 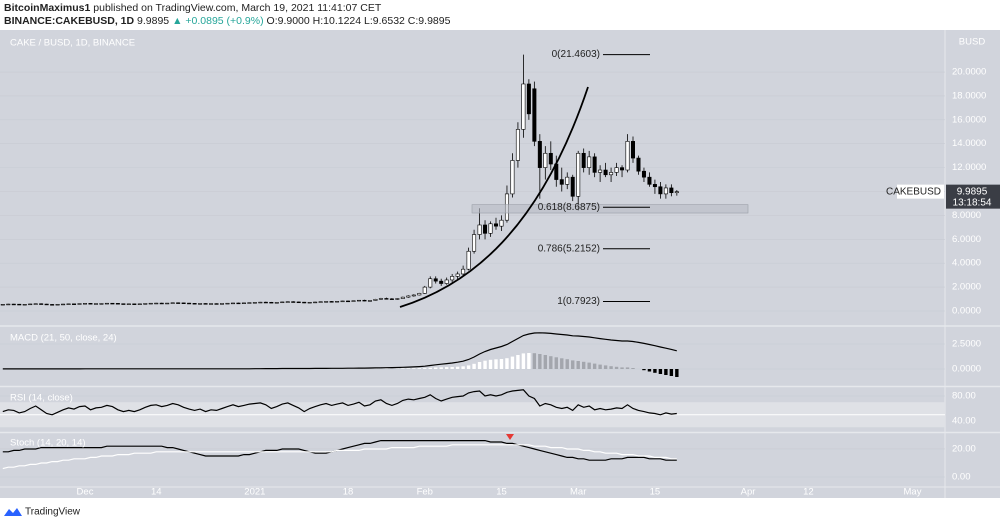 What do you see at coordinates (42, 512) in the screenshot?
I see `logo: TradingView` at bounding box center [42, 512].